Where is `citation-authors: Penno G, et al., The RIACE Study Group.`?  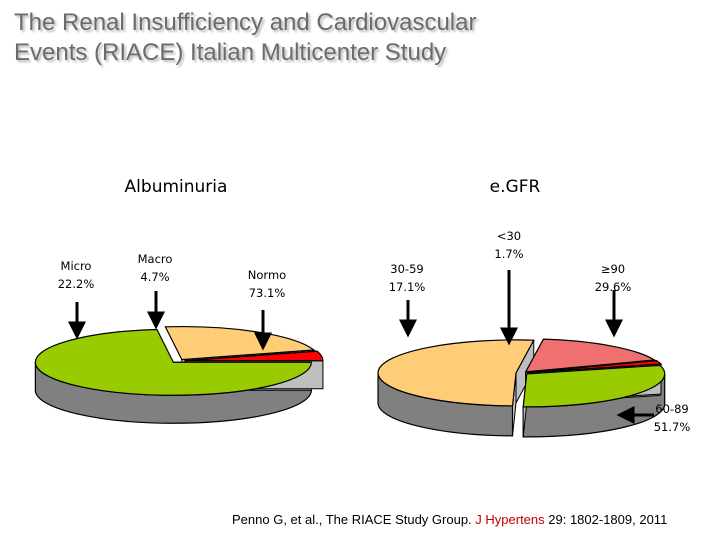 citation-authors: Penno G, et al., The RIACE Study Group. is located at coordinates (354, 519).